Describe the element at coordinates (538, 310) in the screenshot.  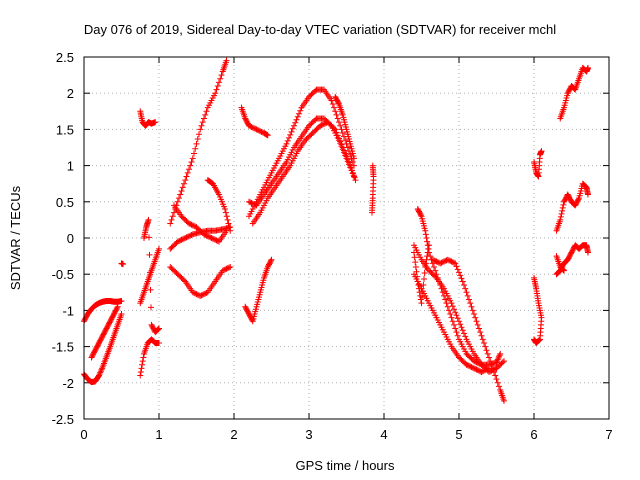
I see `series-arc-g2` at that location.